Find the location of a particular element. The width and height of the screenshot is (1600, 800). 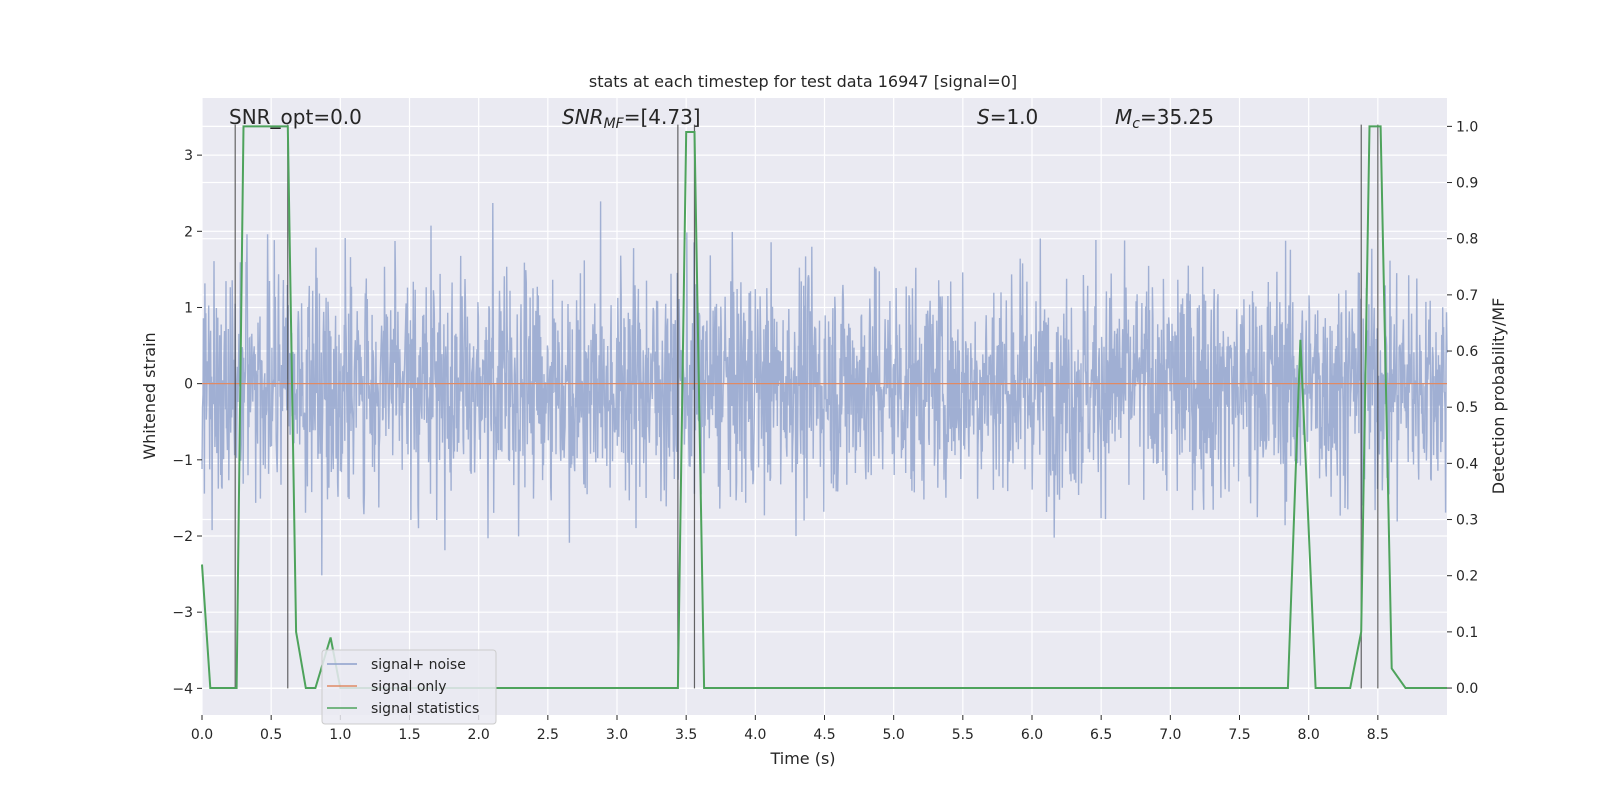

annotation-snr-mf-value: =[4.73] is located at coordinates (662, 117).